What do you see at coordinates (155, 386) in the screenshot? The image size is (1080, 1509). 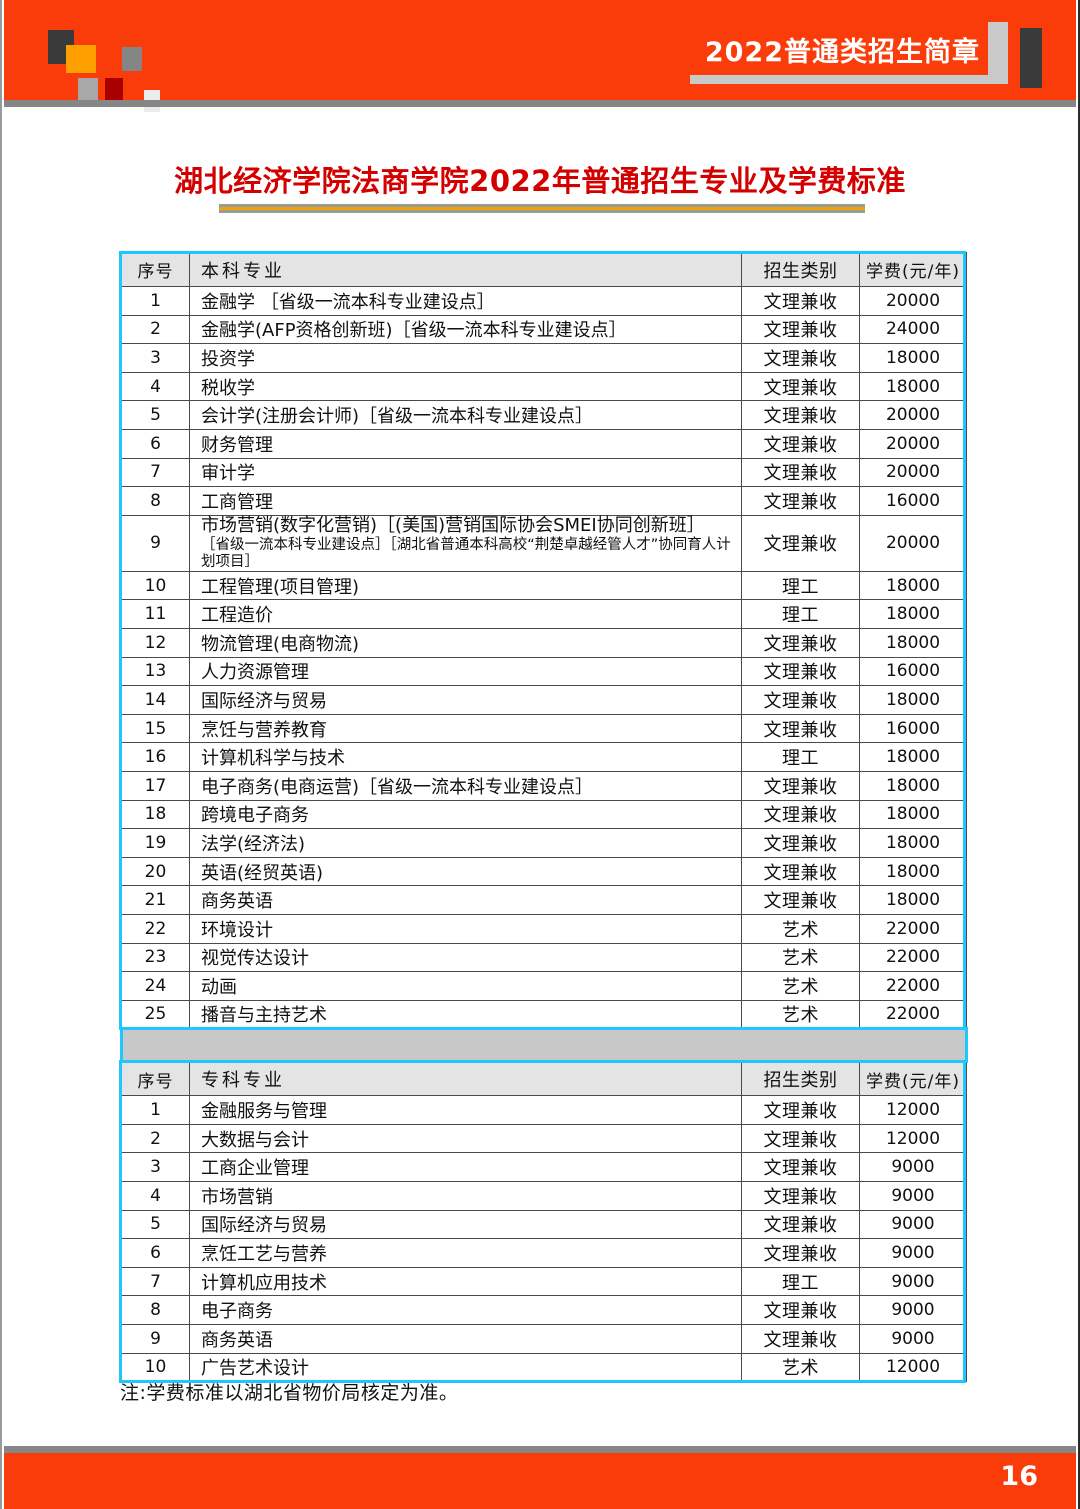 I see `cell-index: 4` at bounding box center [155, 386].